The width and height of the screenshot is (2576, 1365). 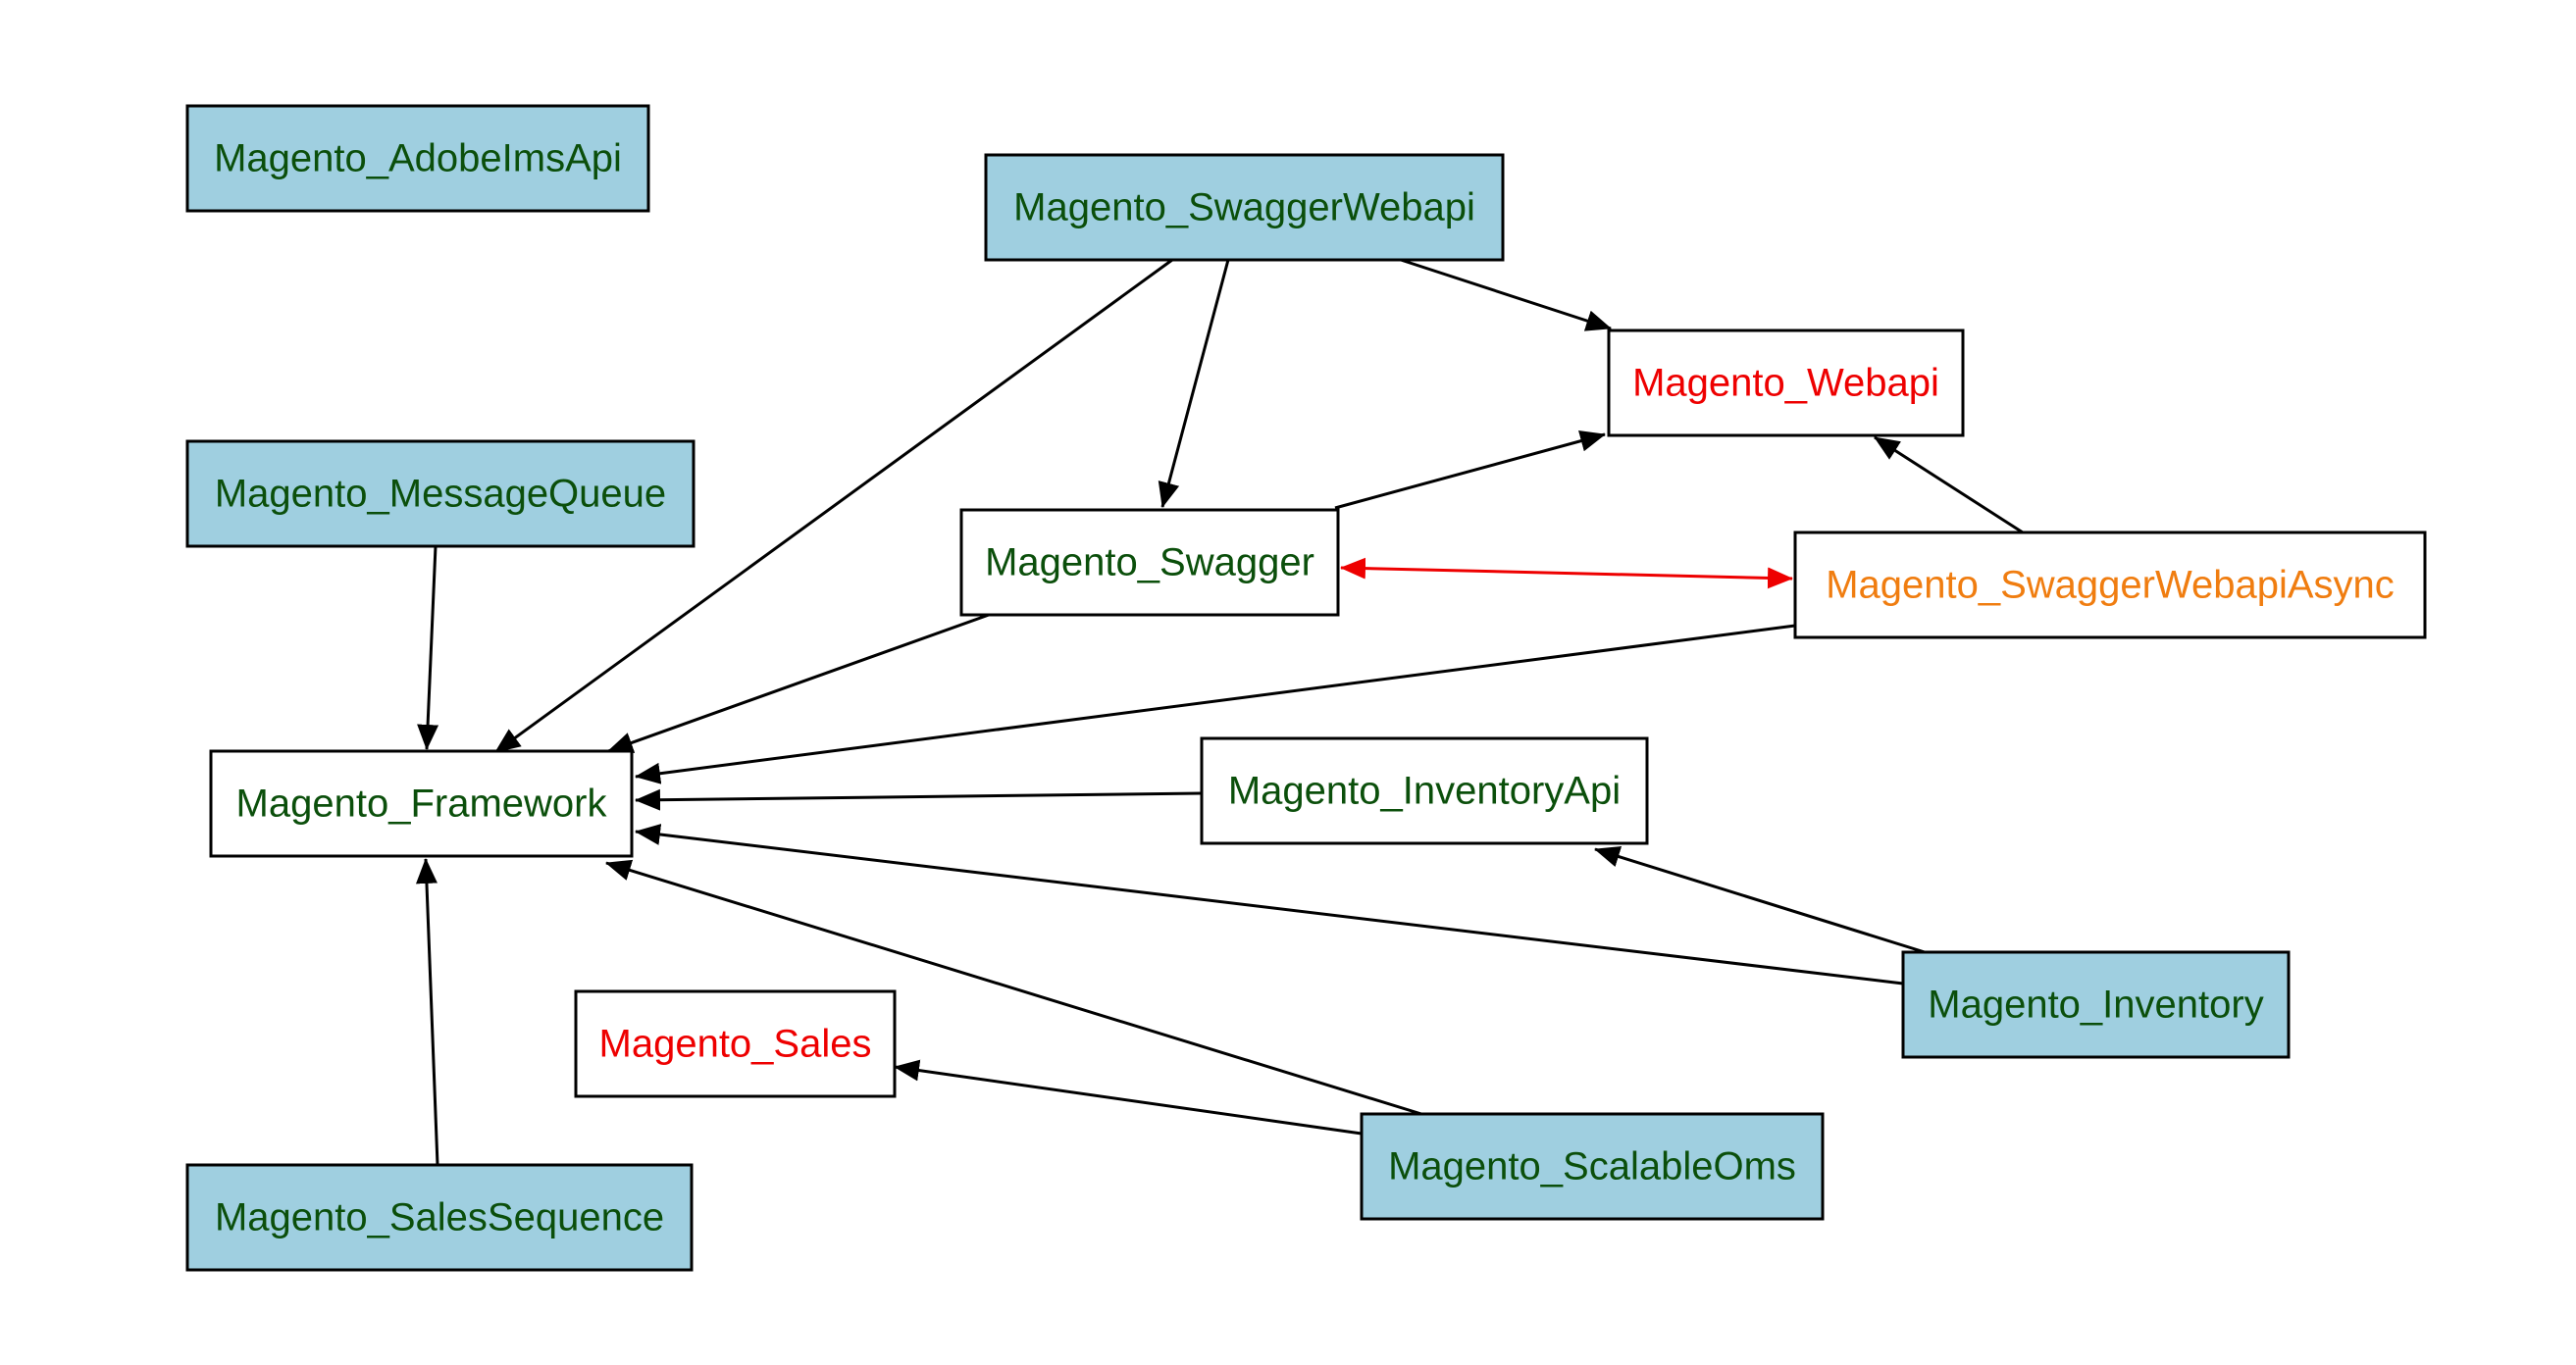 I want to click on node-label-sales: Magento_Sales, so click(x=735, y=1044).